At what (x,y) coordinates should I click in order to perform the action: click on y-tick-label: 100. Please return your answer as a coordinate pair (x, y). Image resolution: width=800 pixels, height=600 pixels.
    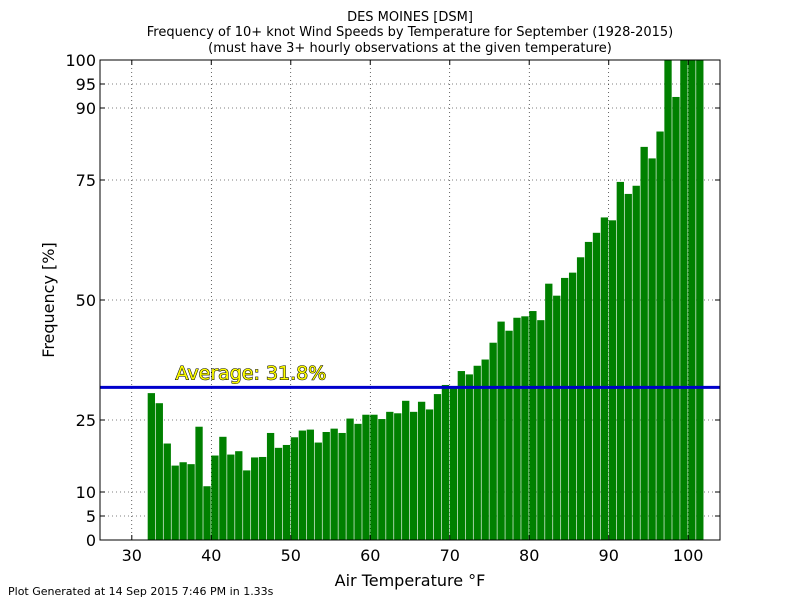
    Looking at the image, I should click on (80, 60).